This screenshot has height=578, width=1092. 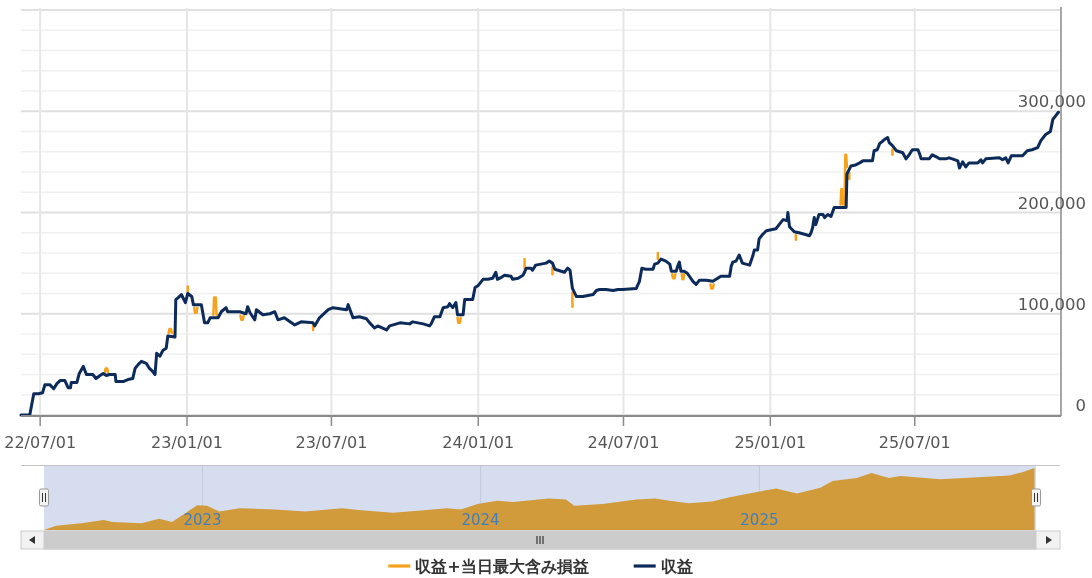 I want to click on x-tick-label: 2025, so click(x=759, y=520).